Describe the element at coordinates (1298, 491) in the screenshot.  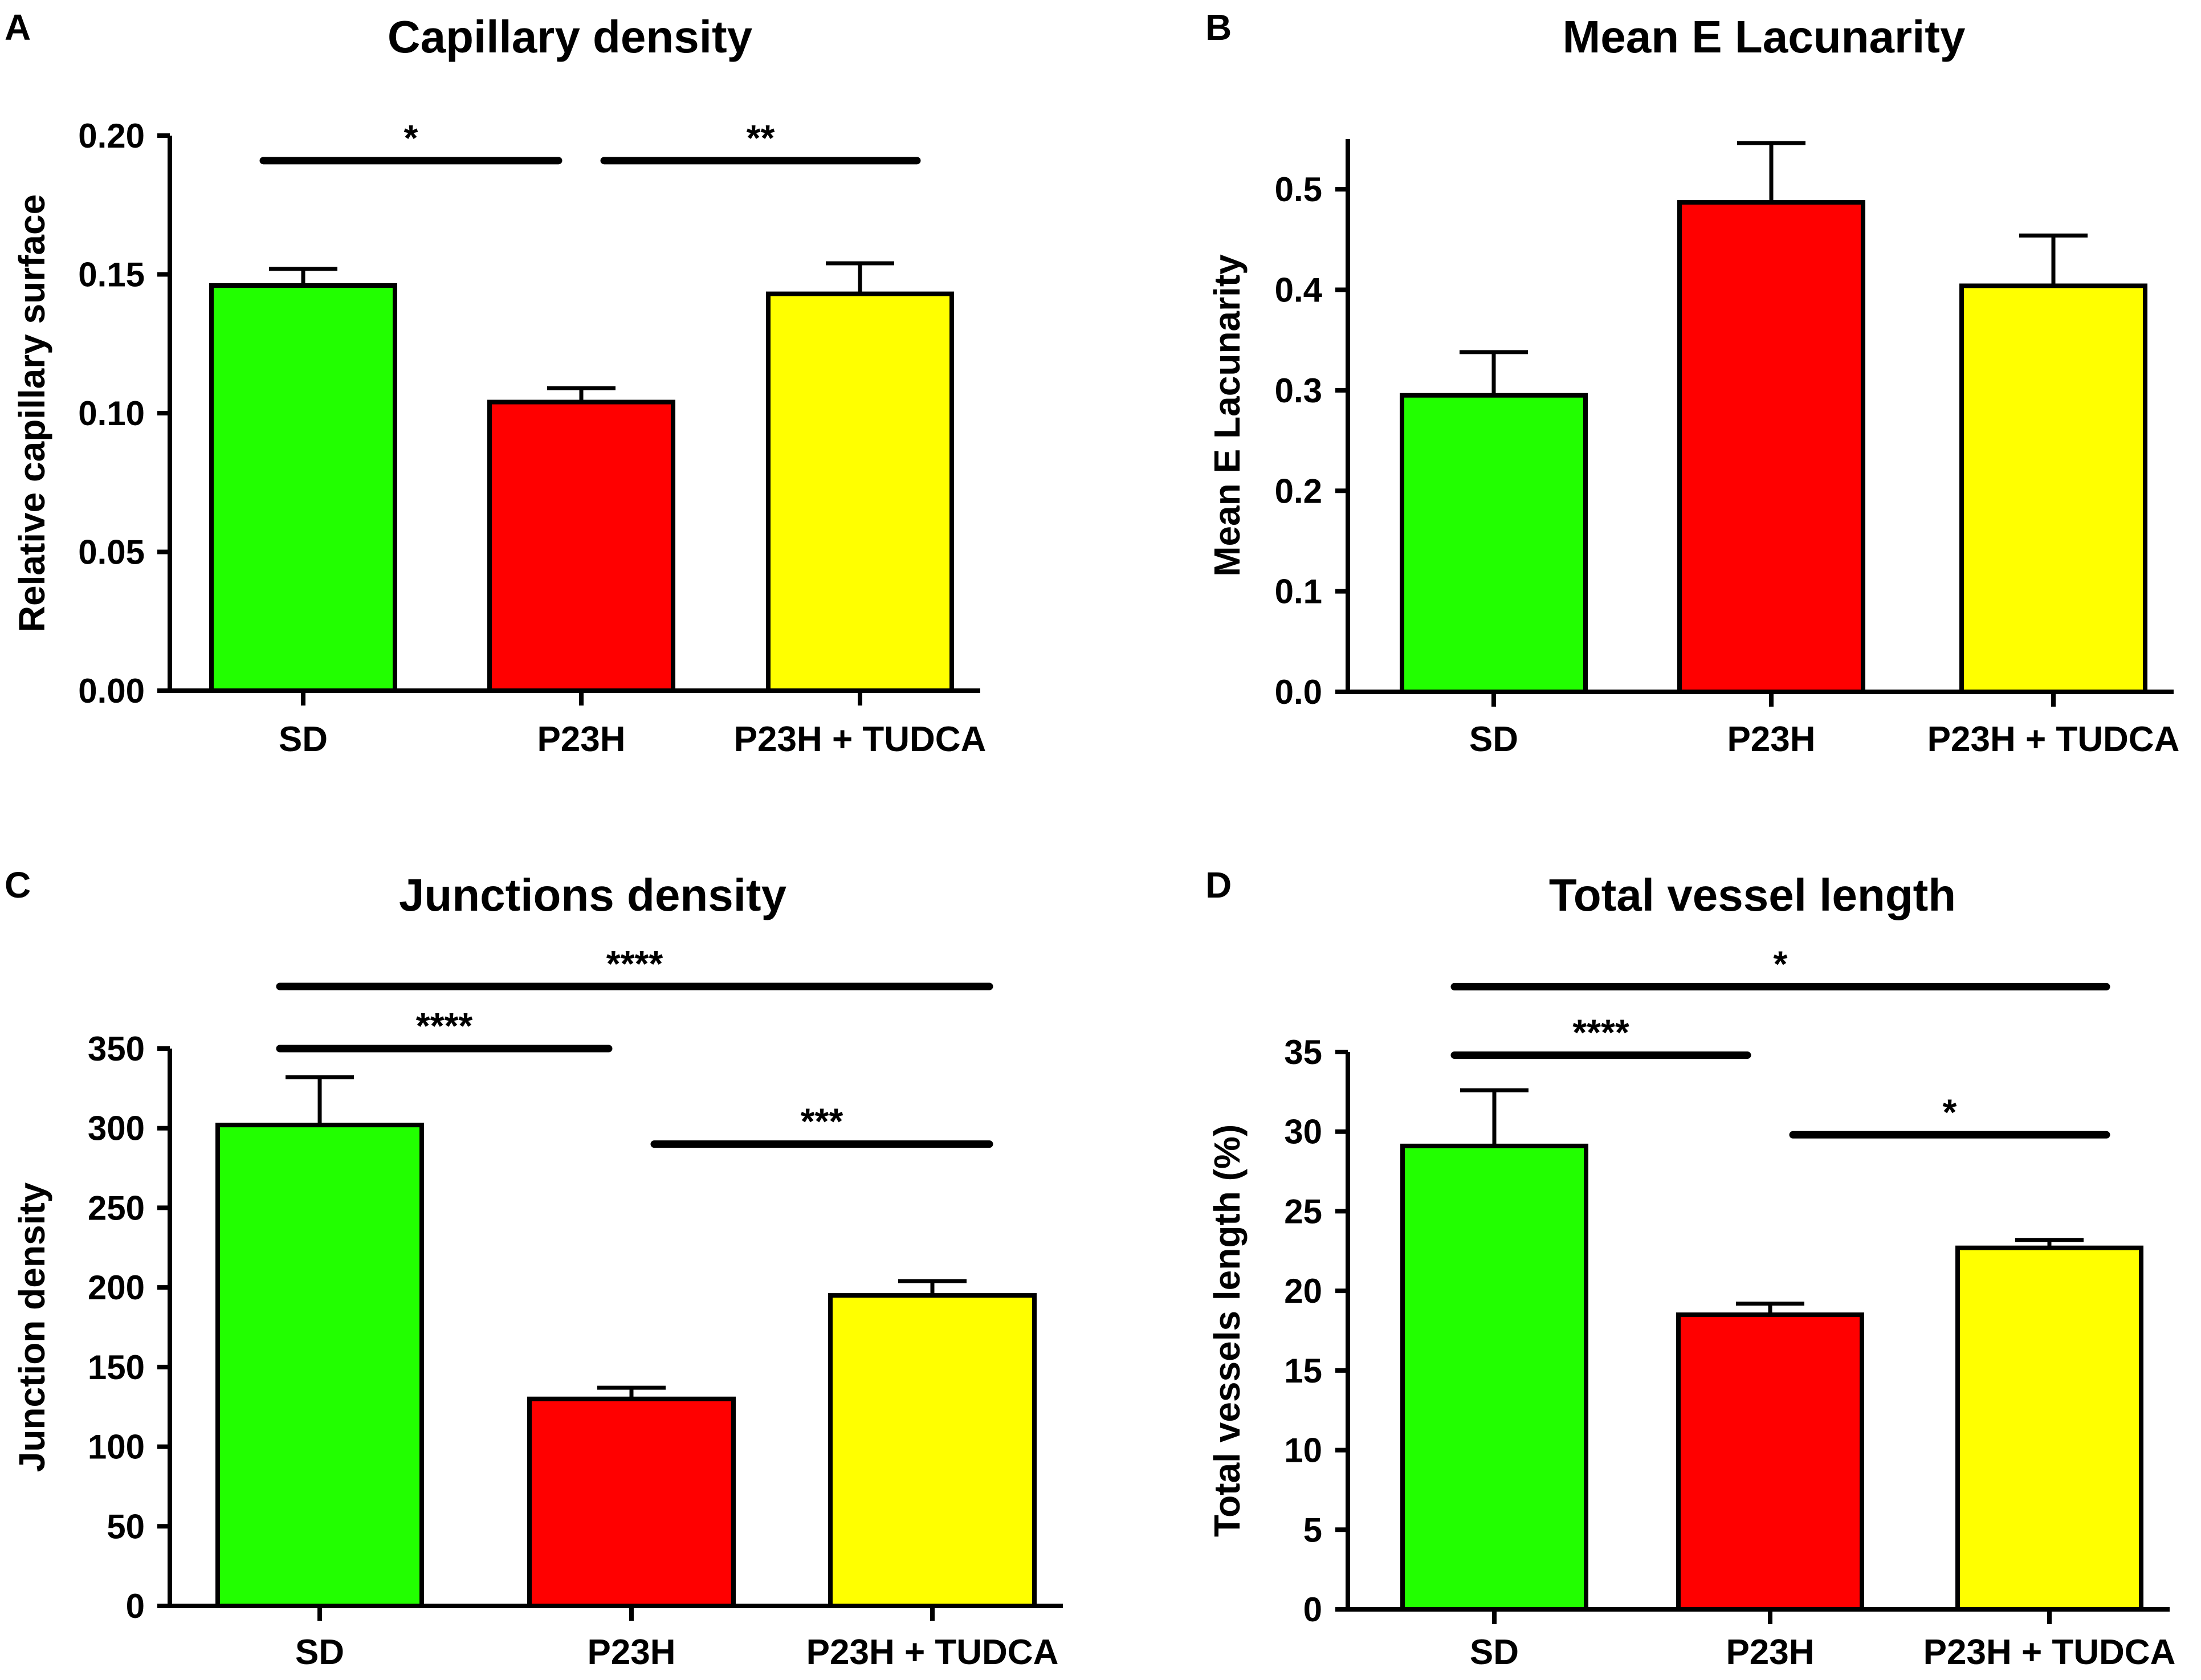
I see `y-tick-label: 0.2` at that location.